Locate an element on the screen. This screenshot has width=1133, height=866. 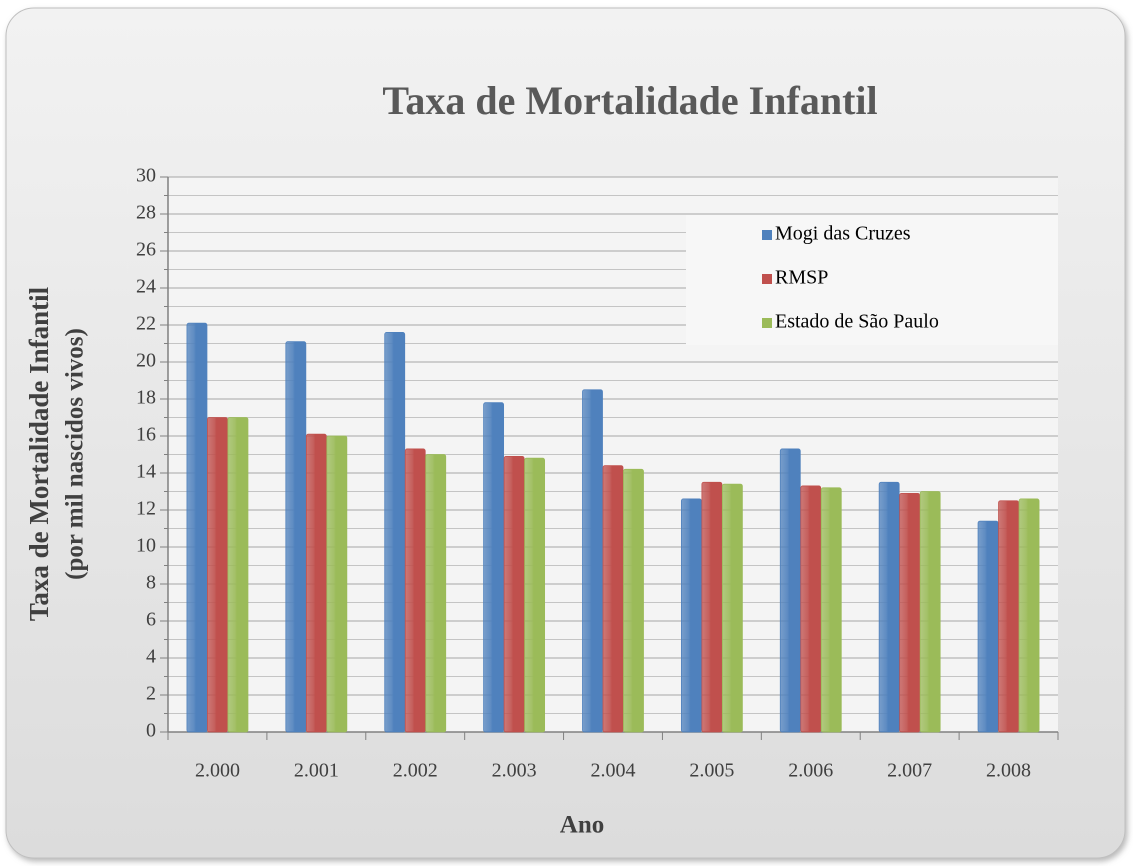
y-axis-label: Taxa de Mortalidade Infantil is located at coordinates (39, 453).